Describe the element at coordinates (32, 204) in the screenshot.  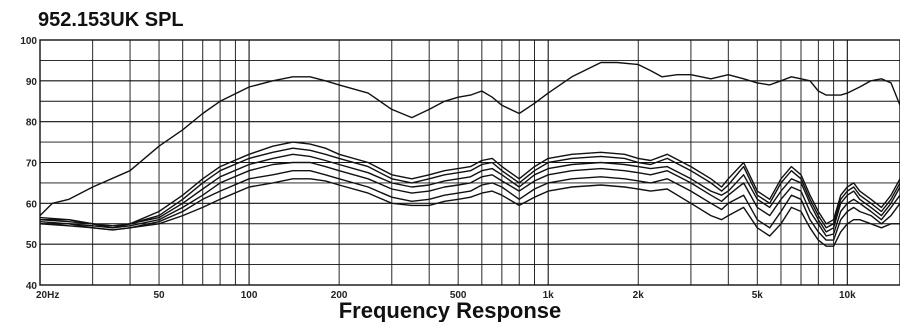
I see `y-tick-label: 60` at that location.